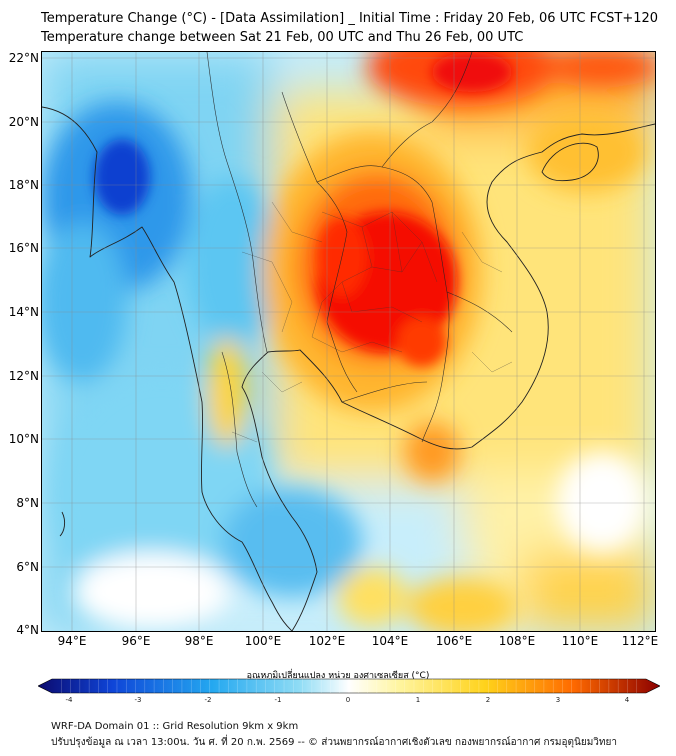  What do you see at coordinates (23, 248) in the screenshot?
I see `lat-label: 16°N` at bounding box center [23, 248].